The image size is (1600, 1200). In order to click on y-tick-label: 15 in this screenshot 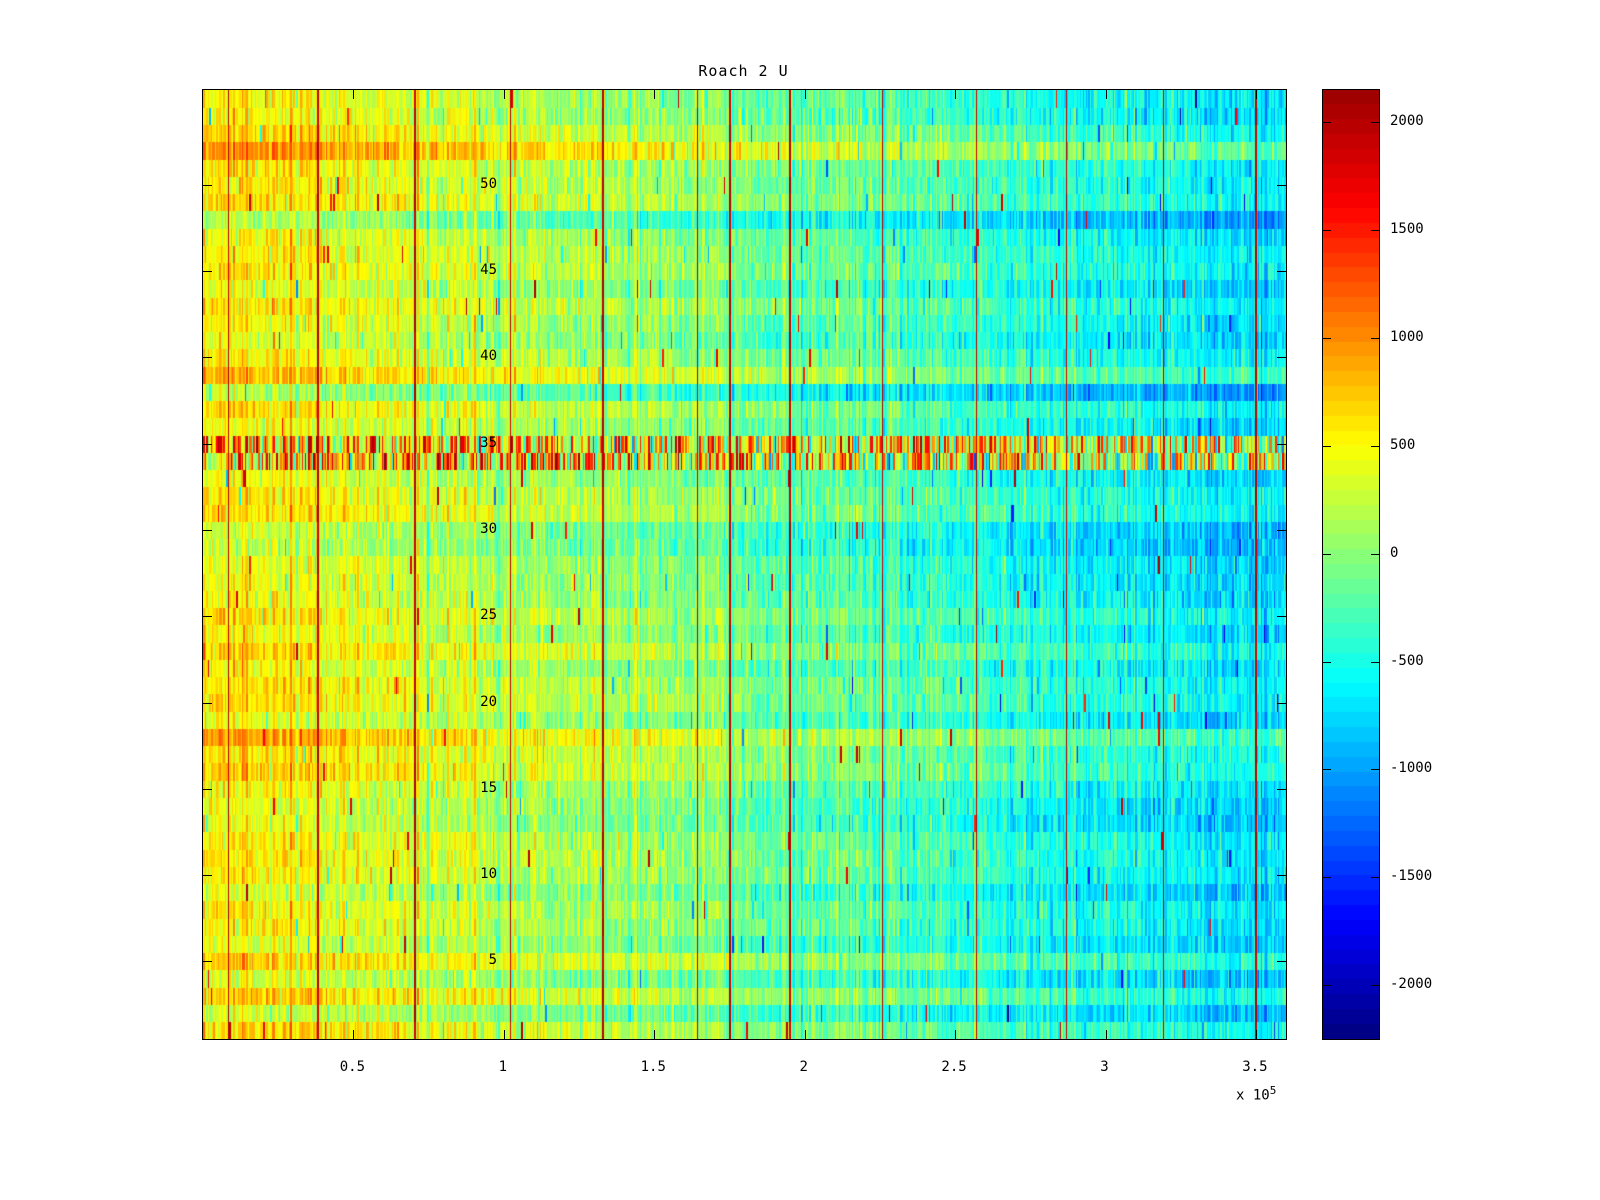, I will do `click(488, 787)`.